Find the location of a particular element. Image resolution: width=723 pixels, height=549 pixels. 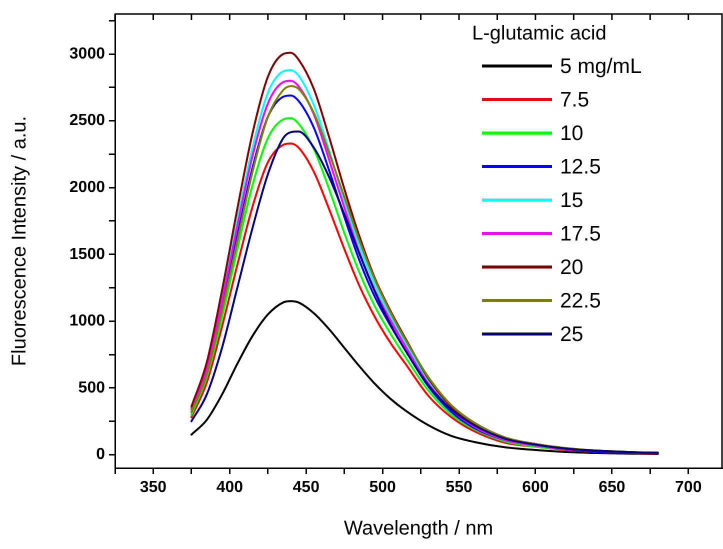

x-tick-label: 400 is located at coordinates (230, 487).